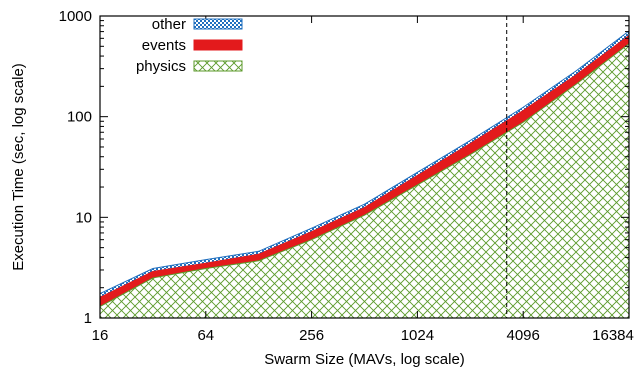 The height and width of the screenshot is (377, 637). Describe the element at coordinates (311, 335) in the screenshot. I see `x-tick-label: 256` at that location.